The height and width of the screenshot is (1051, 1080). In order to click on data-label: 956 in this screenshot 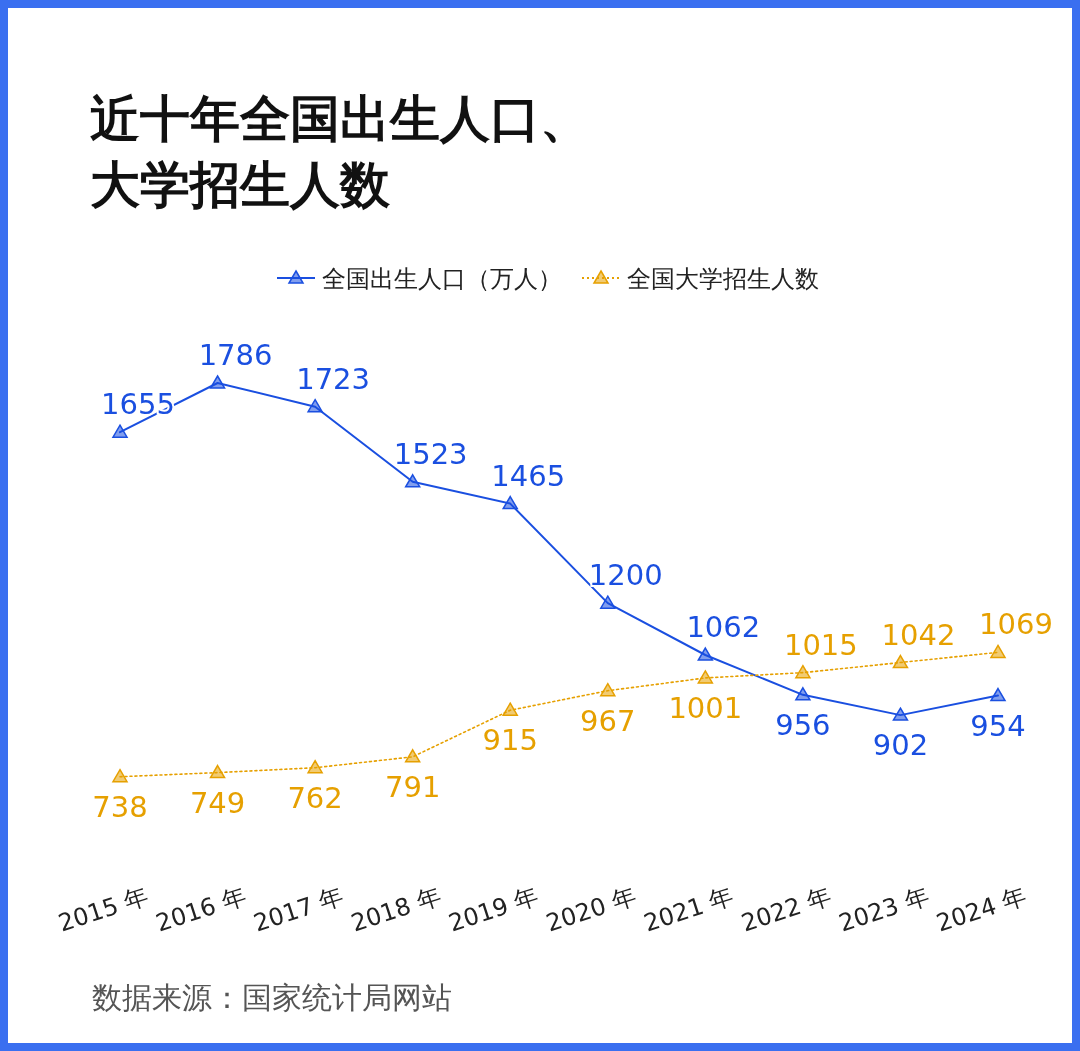, I will do `click(803, 724)`.